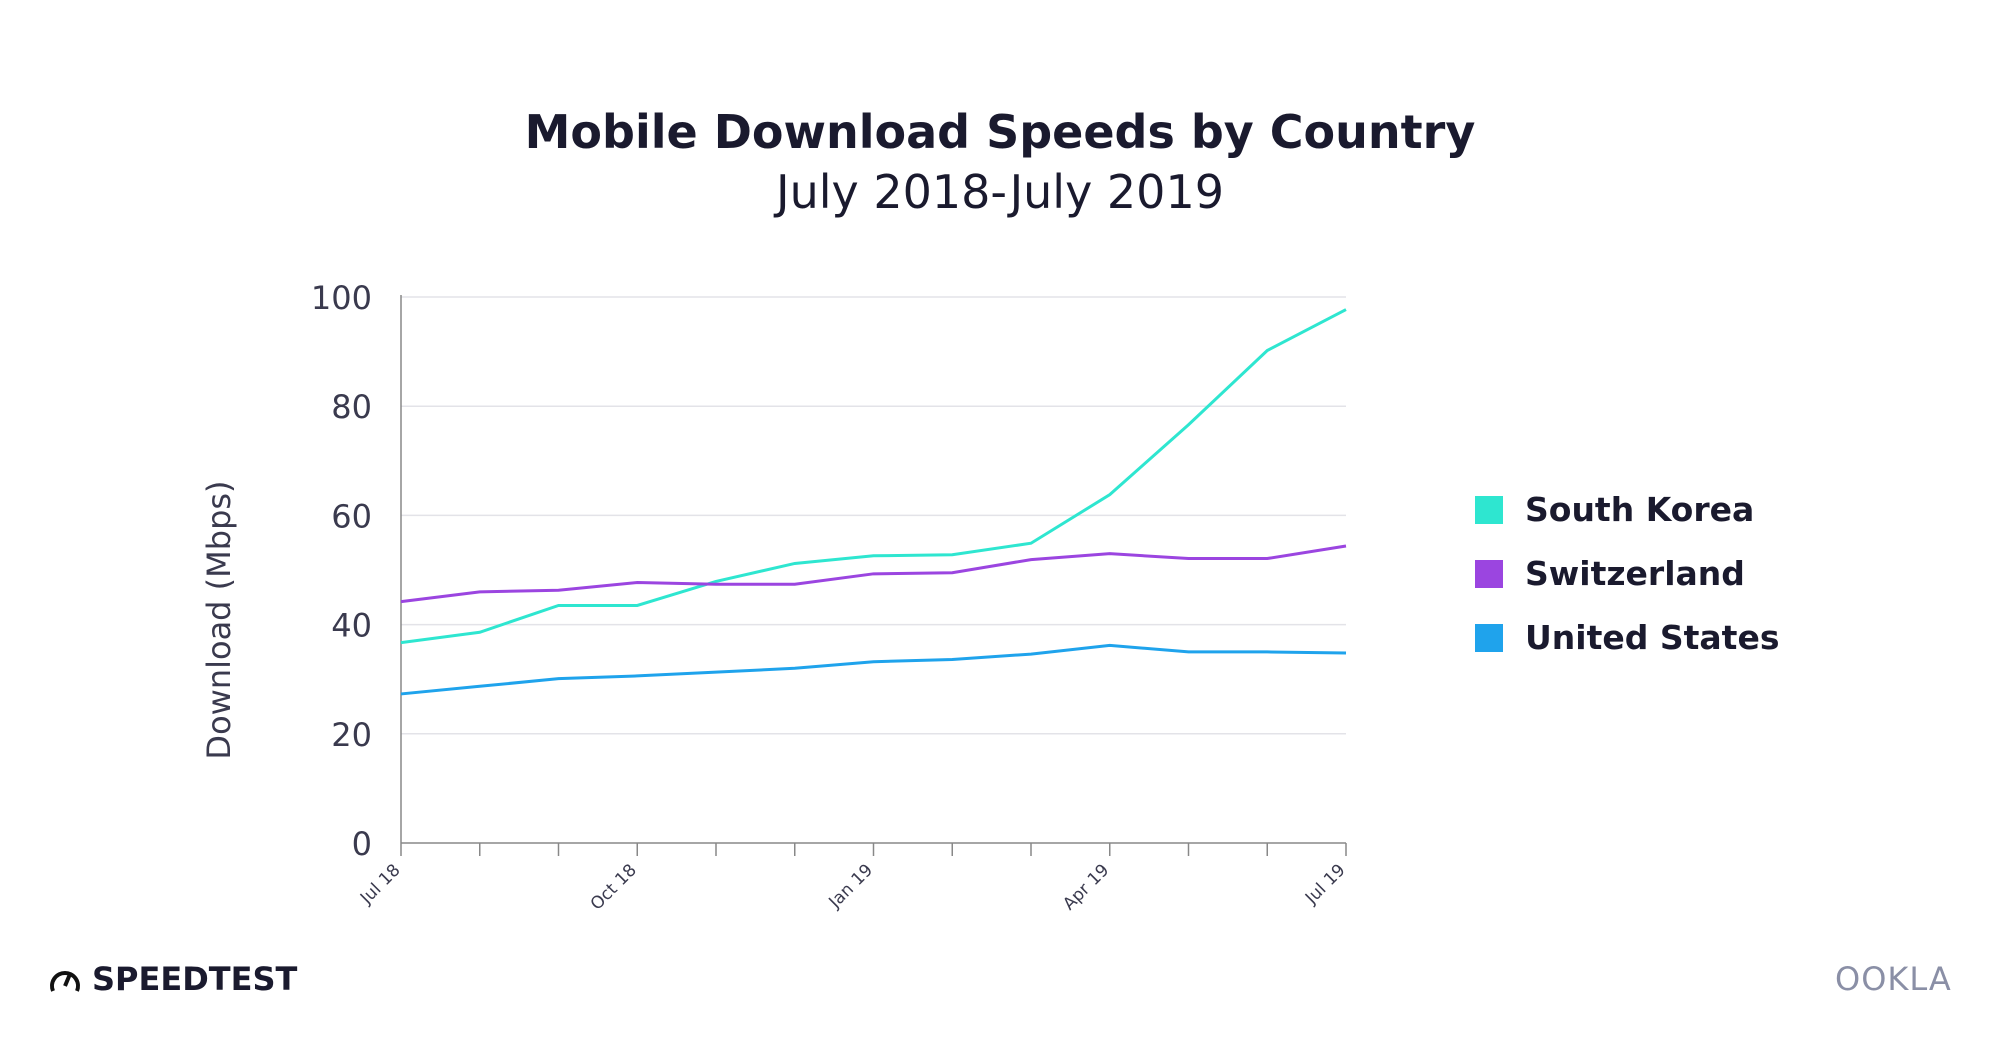 Image resolution: width=2000 pixels, height=1050 pixels. What do you see at coordinates (614, 887) in the screenshot?
I see `x-tick-label: Oct 18` at bounding box center [614, 887].